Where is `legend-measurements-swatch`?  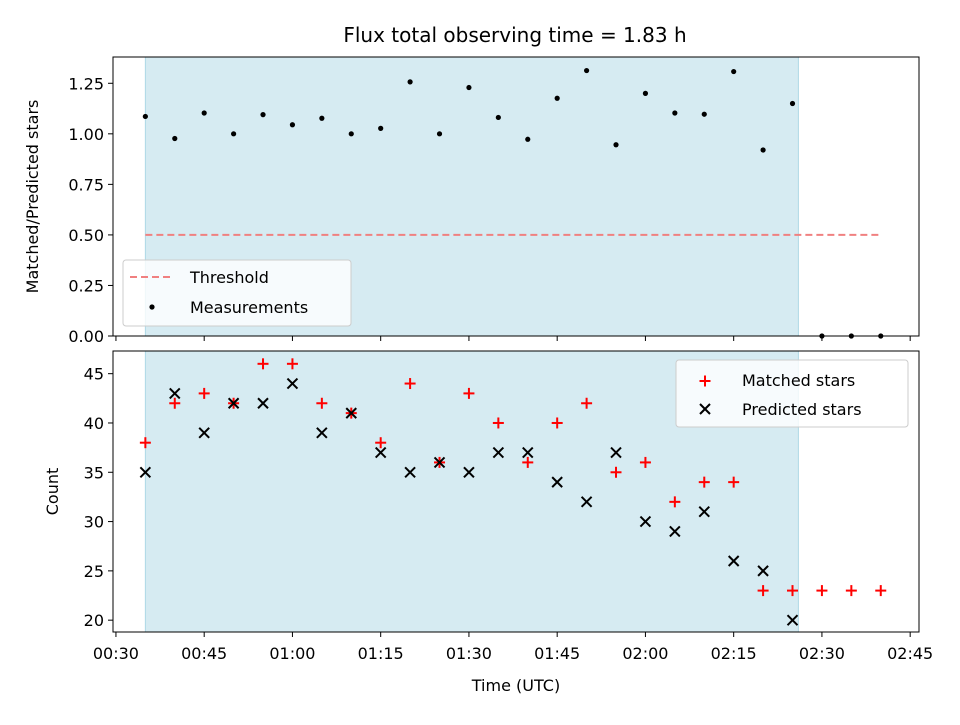
legend-measurements-swatch is located at coordinates (152, 307).